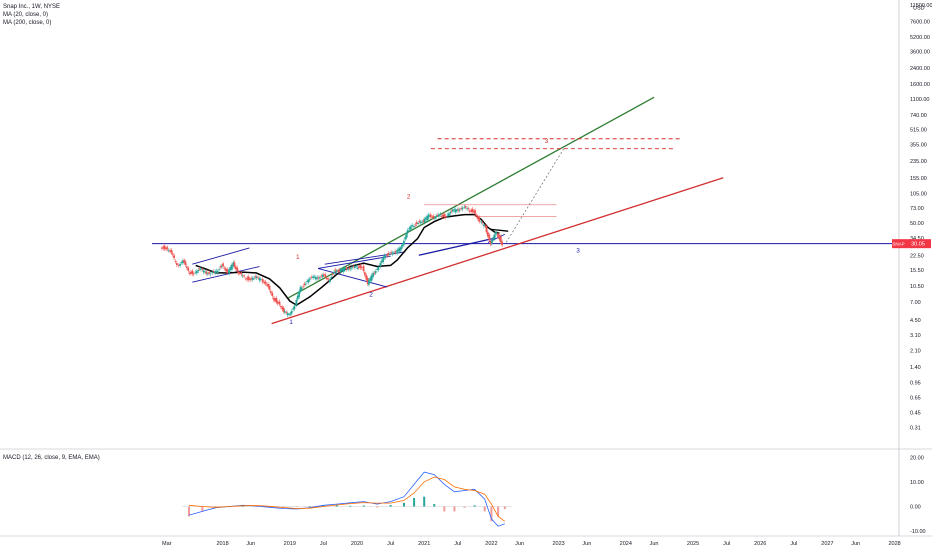  Describe the element at coordinates (918, 162) in the screenshot. I see `y-tick-label: 235.00` at that location.